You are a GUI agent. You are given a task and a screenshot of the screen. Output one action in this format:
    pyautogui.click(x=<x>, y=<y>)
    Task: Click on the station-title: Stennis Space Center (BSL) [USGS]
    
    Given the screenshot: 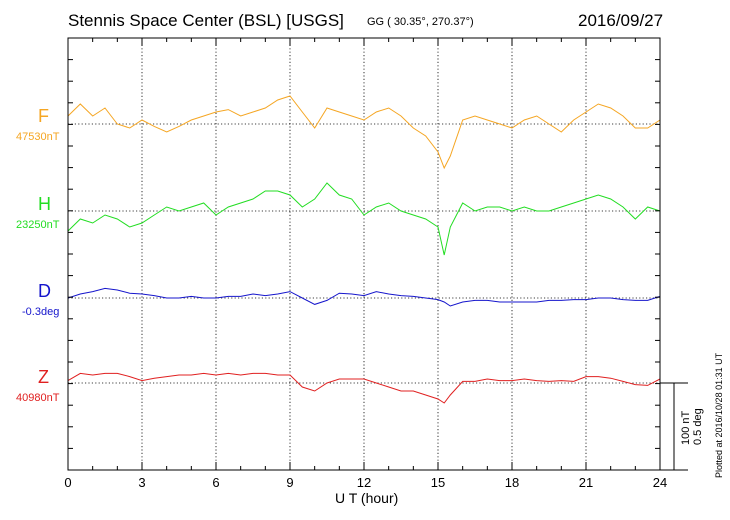 What is the action you would take?
    pyautogui.click(x=206, y=20)
    